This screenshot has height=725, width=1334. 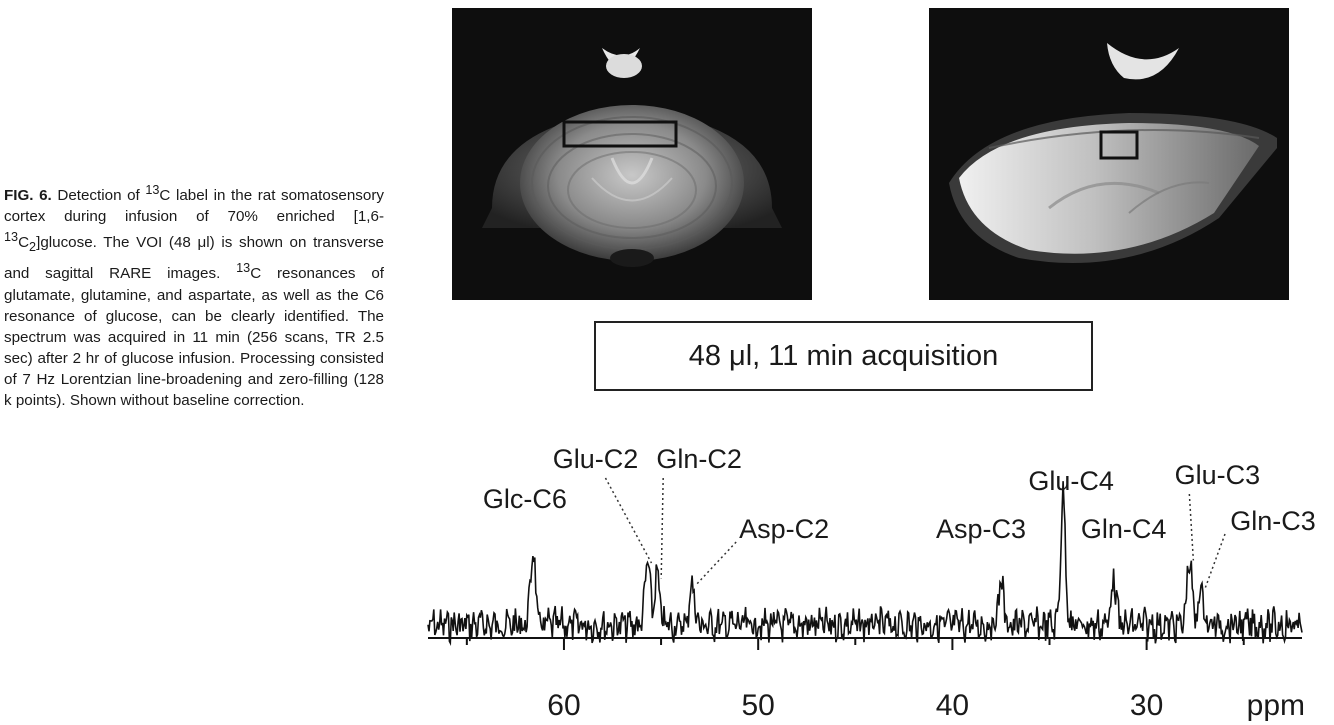 I want to click on acquisition-label-box: 48 μl, 11 min acquisition, so click(x=843, y=356).